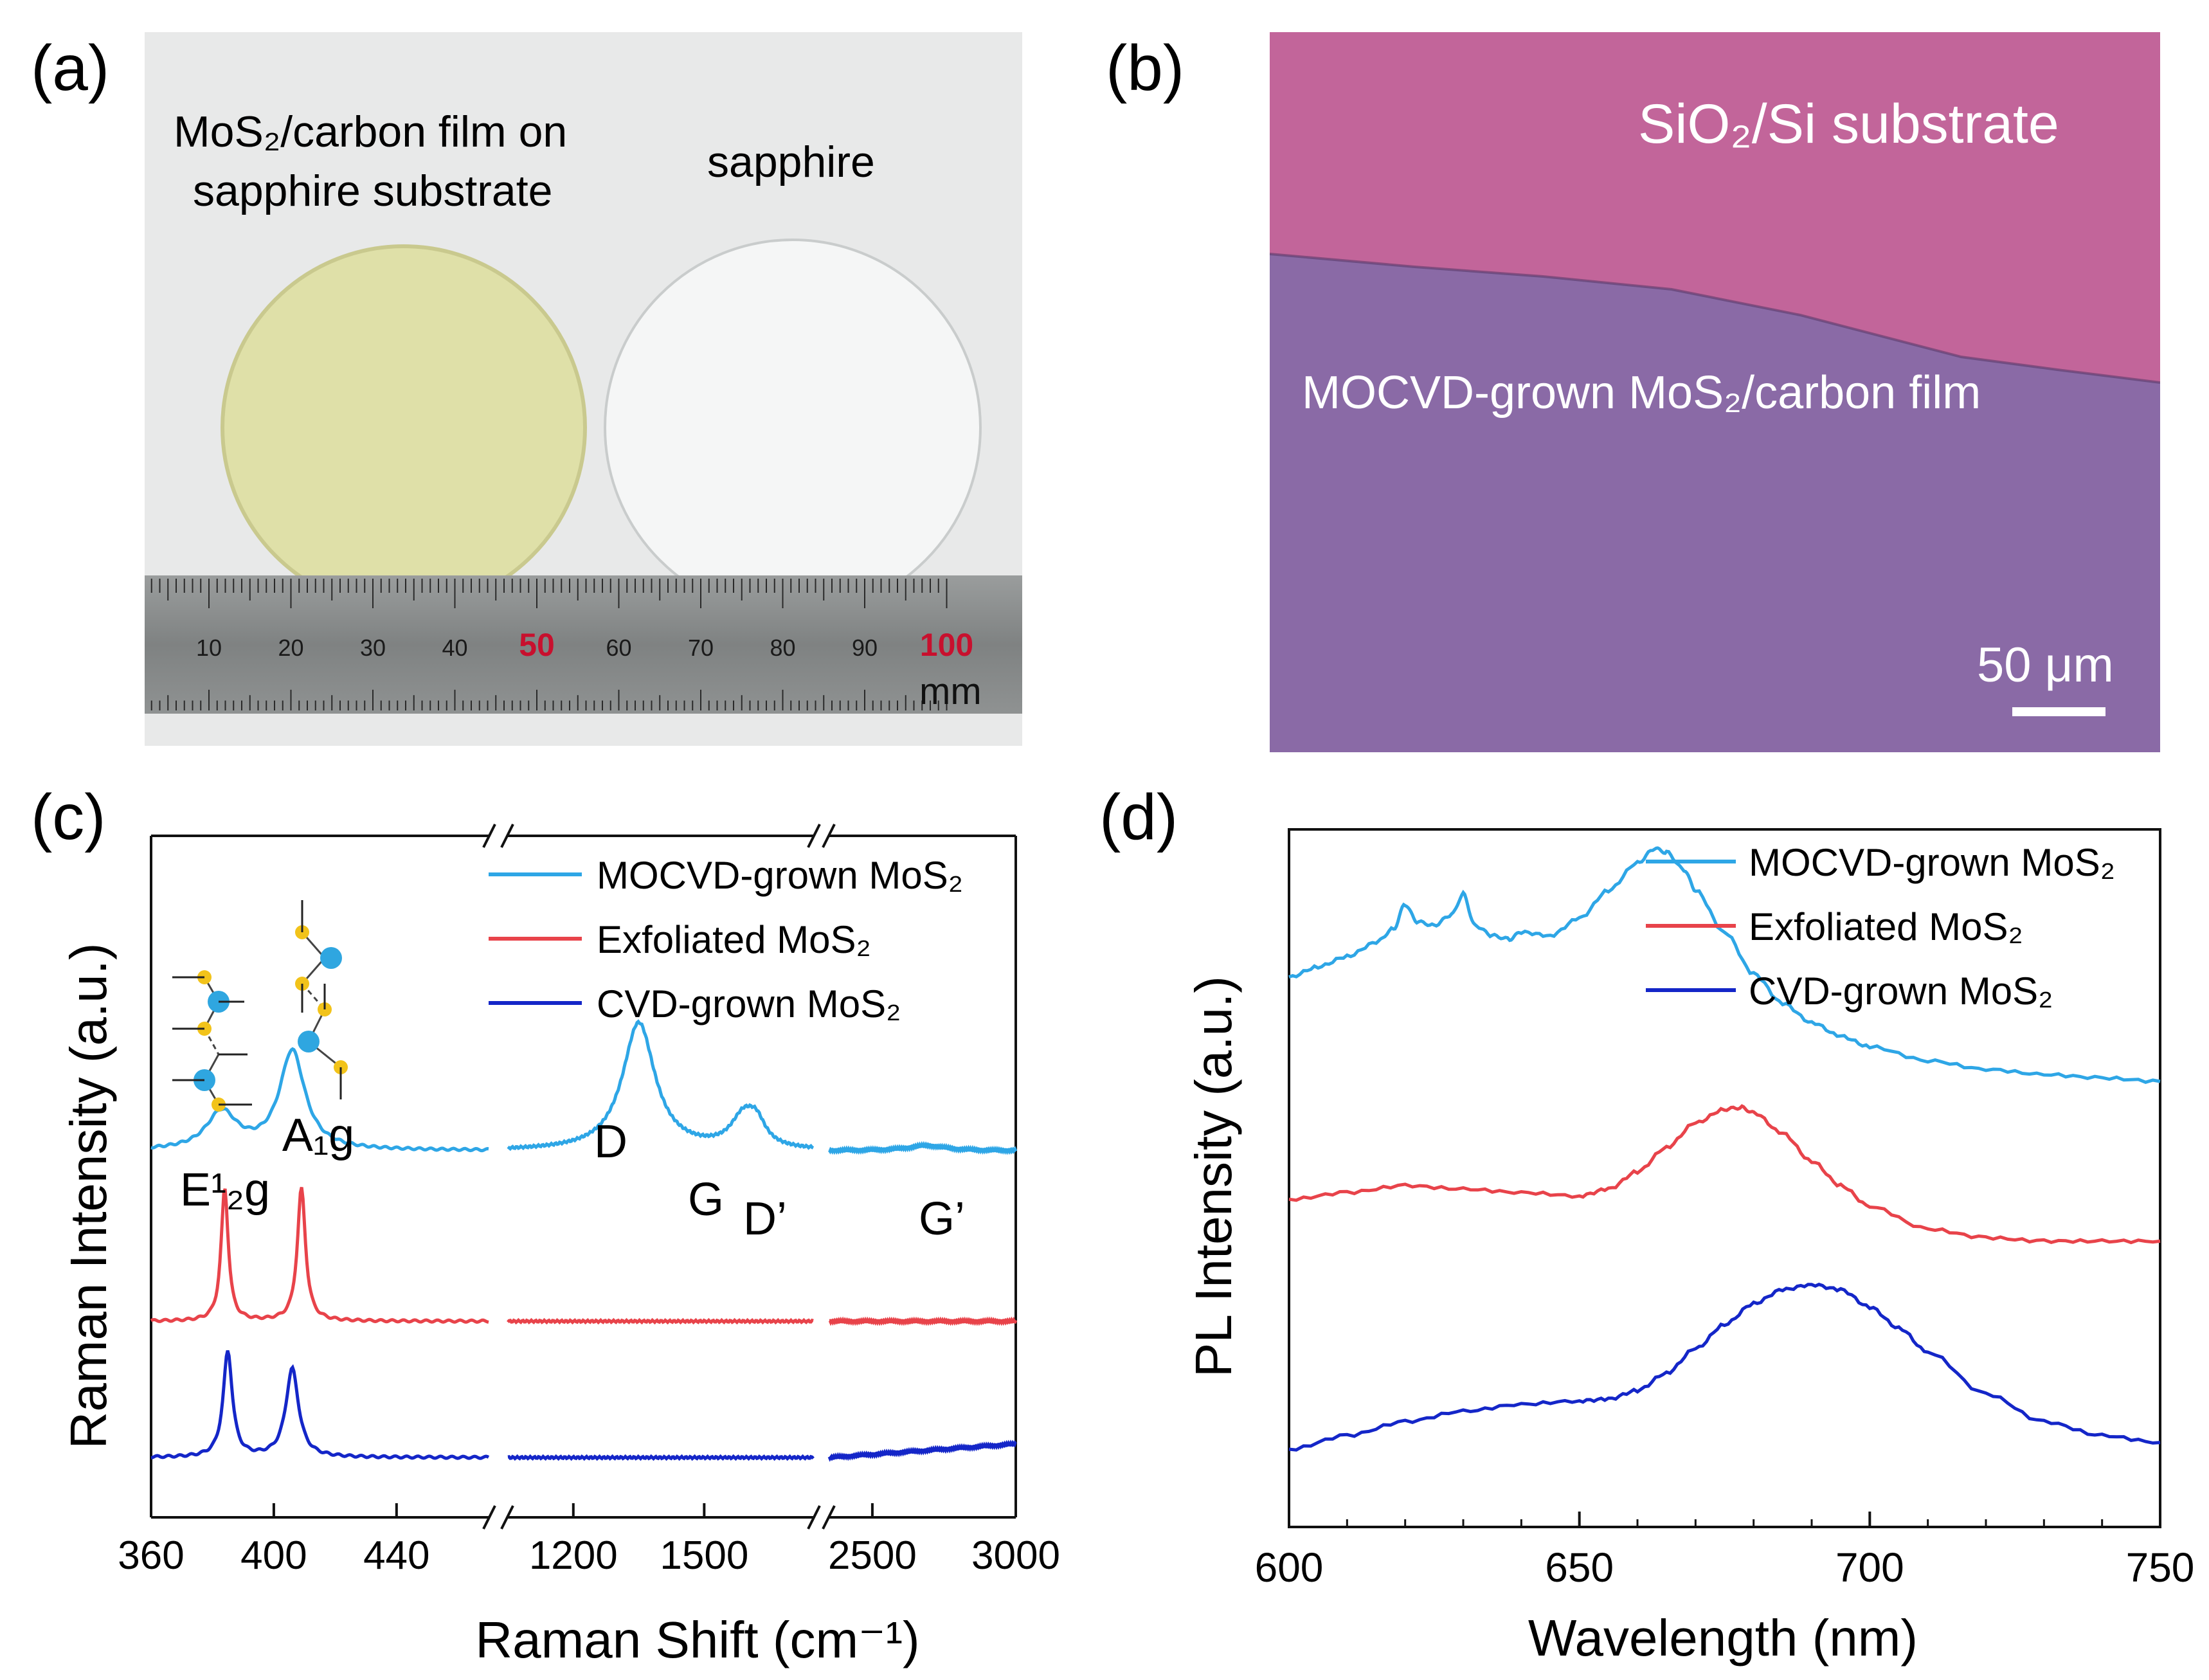 Image resolution: width=2209 pixels, height=1680 pixels. What do you see at coordinates (780, 876) in the screenshot?
I see `raman-legend-label: MOCVD-grown MoS₂` at bounding box center [780, 876].